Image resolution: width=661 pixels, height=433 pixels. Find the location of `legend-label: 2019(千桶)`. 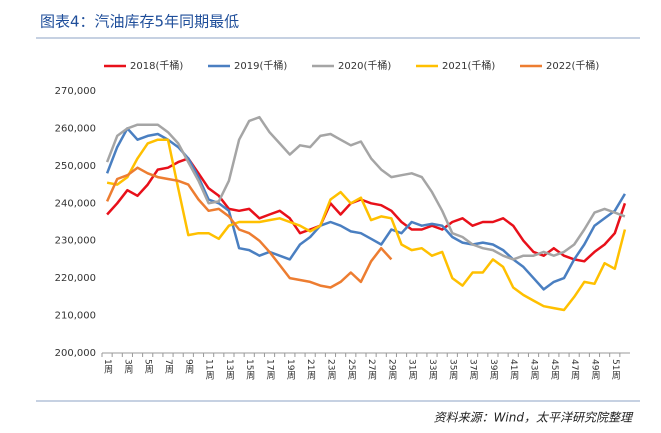

legend-label: 2019(千桶) is located at coordinates (260, 65).